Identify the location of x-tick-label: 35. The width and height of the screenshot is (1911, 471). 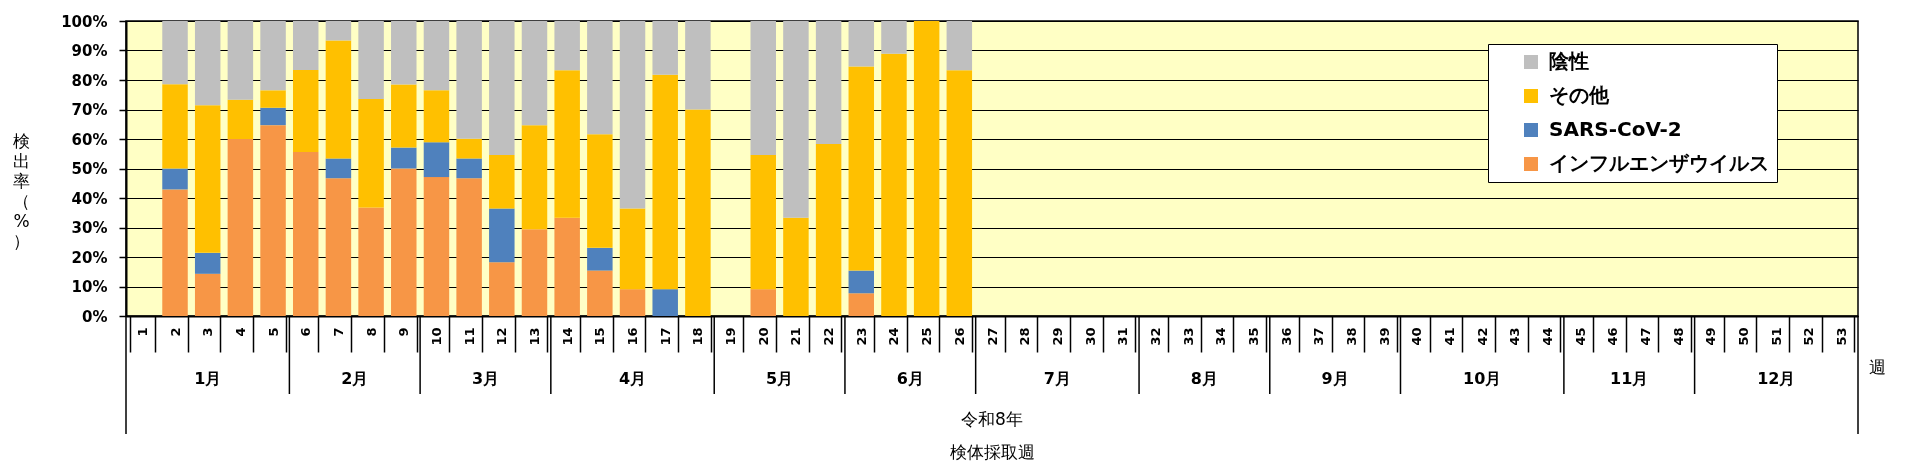
(1253, 336).